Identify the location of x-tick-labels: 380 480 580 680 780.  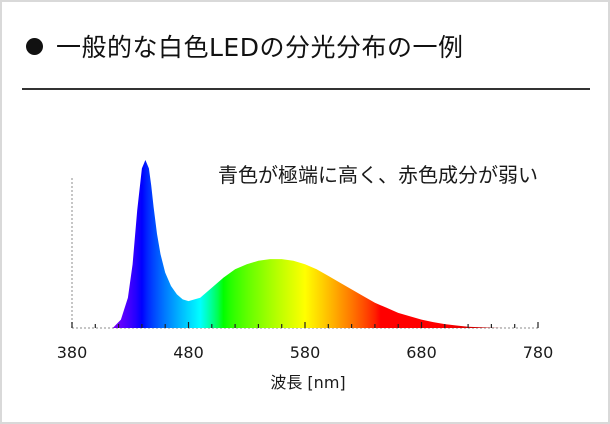
(305, 352).